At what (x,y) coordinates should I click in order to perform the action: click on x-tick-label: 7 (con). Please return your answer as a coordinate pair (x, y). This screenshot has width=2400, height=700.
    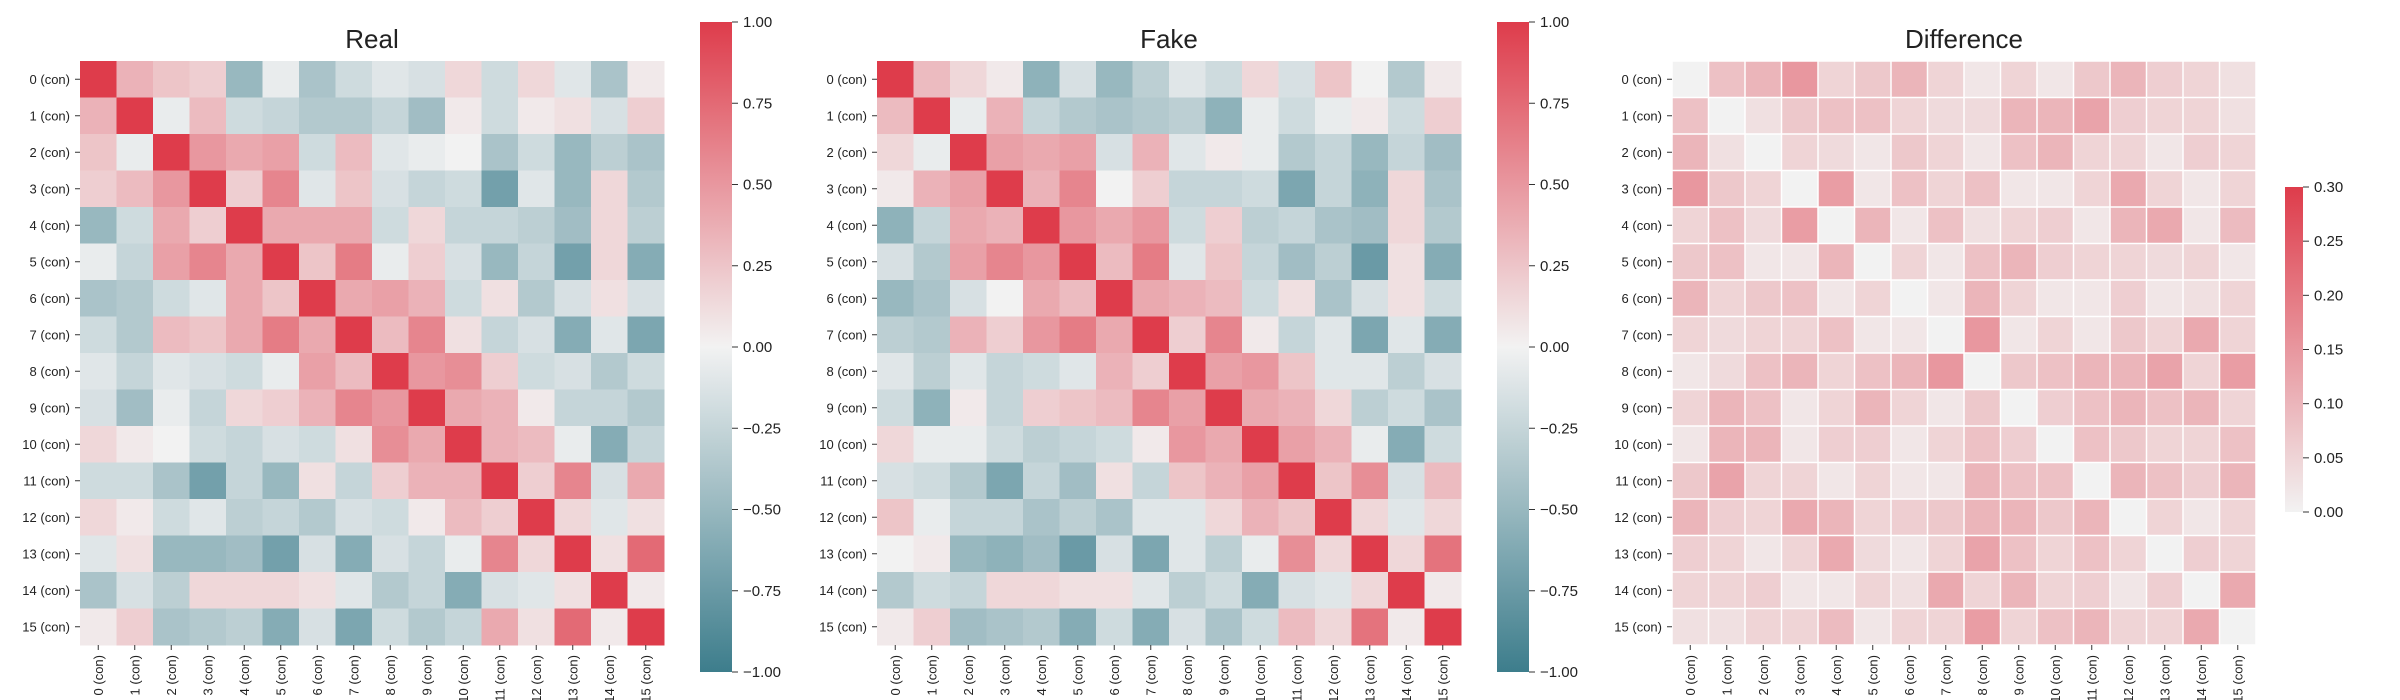
    Looking at the image, I should click on (353, 675).